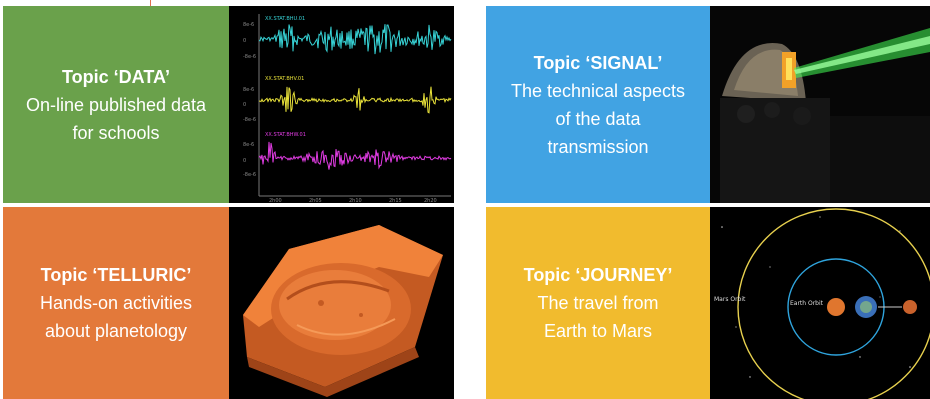 This screenshot has width=930, height=399. What do you see at coordinates (598, 62) in the screenshot?
I see `panel-signal-title: Topic ‘SIGNAL’` at bounding box center [598, 62].